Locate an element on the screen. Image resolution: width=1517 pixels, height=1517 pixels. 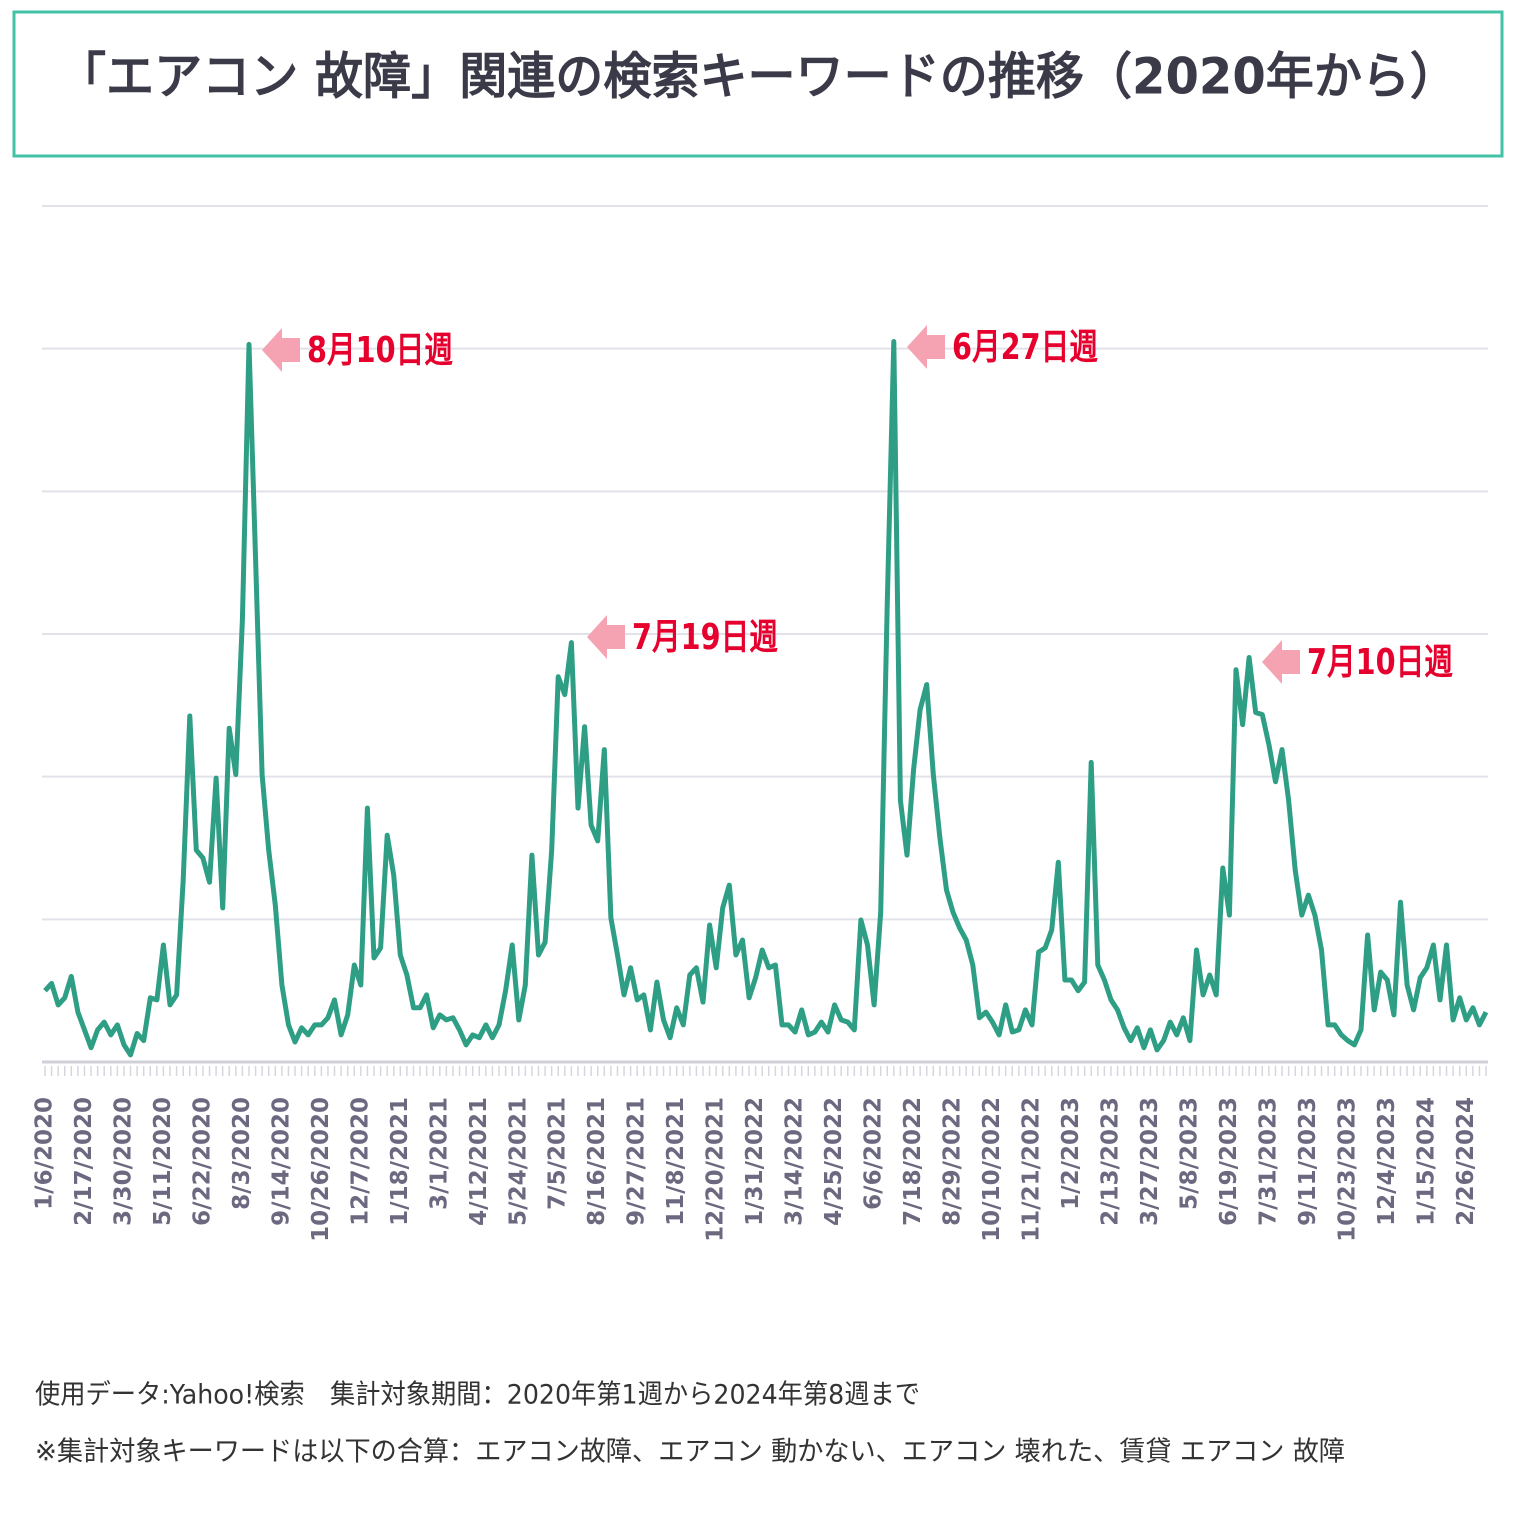
x-tick-label: 10/10/2022 is located at coordinates (992, 1169).